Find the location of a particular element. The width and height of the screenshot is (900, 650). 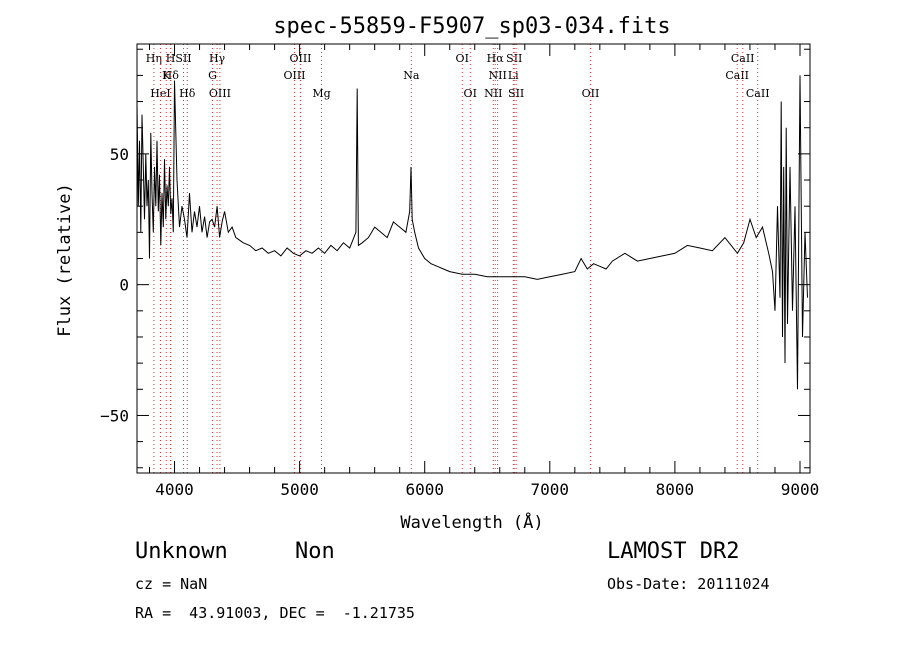

x-axis-label: Wavelength (Å) is located at coordinates (471, 522).